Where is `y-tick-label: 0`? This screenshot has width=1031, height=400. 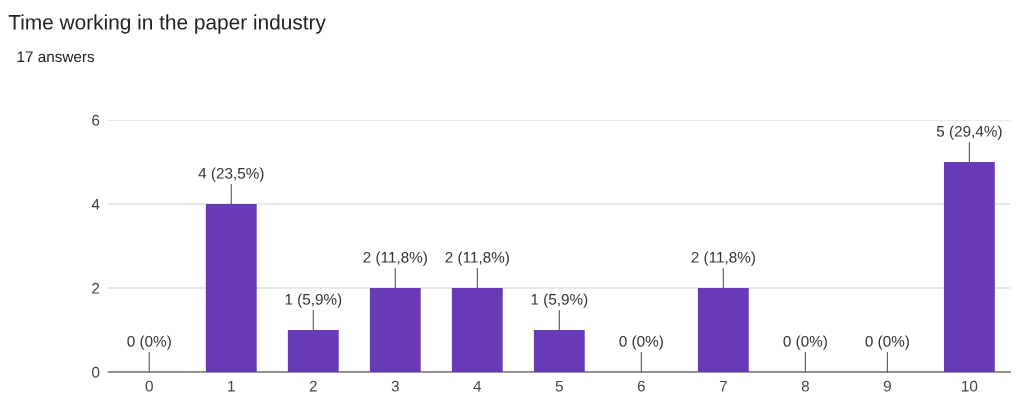 y-tick-label: 0 is located at coordinates (96, 372).